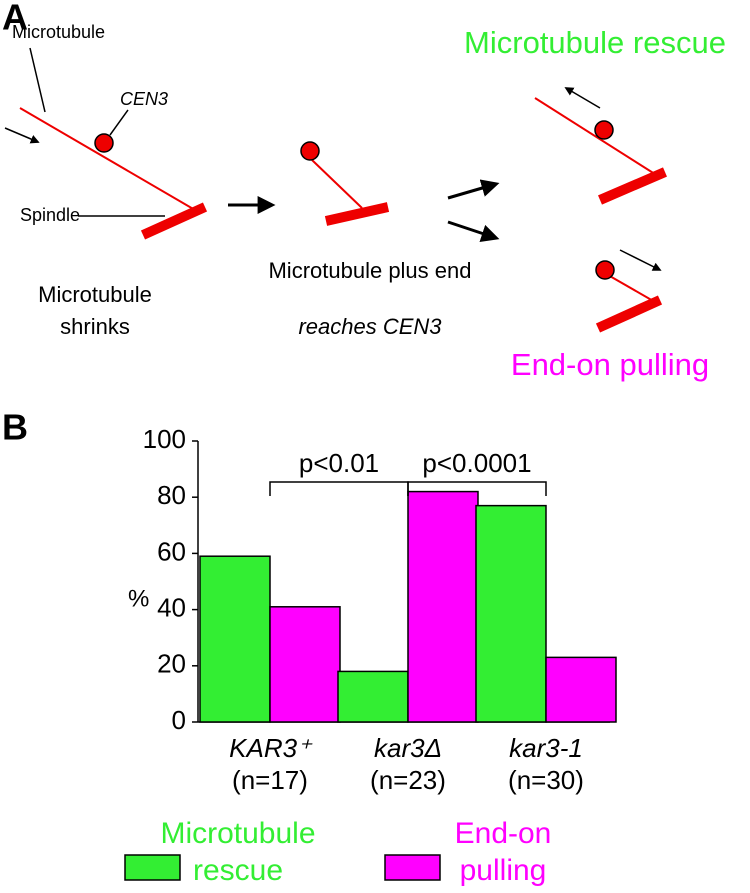 This screenshot has height=893, width=750. Describe the element at coordinates (546, 748) in the screenshot. I see `x-tick-label: kar3-1` at that location.